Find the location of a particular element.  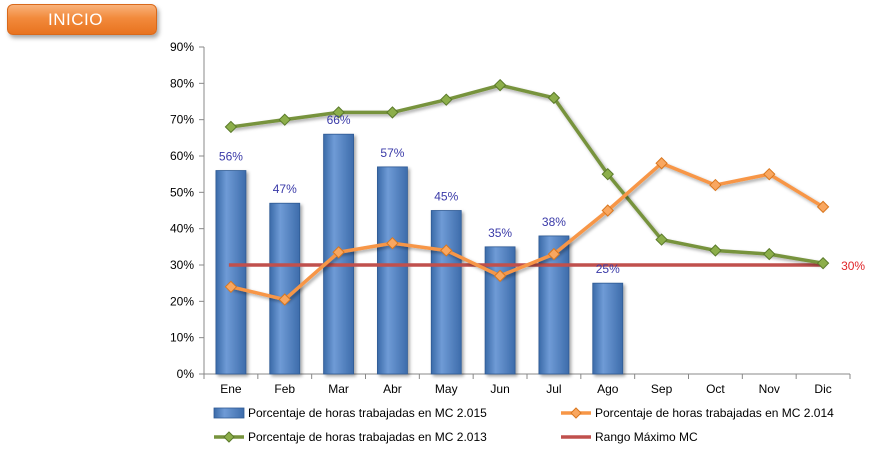

x-tick-label: Oct is located at coordinates (715, 389).